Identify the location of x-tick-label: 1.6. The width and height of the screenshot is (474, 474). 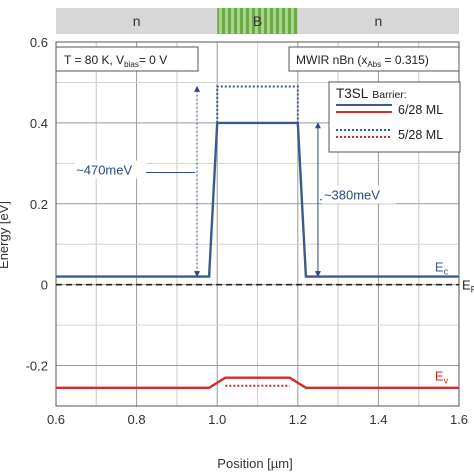
(459, 419).